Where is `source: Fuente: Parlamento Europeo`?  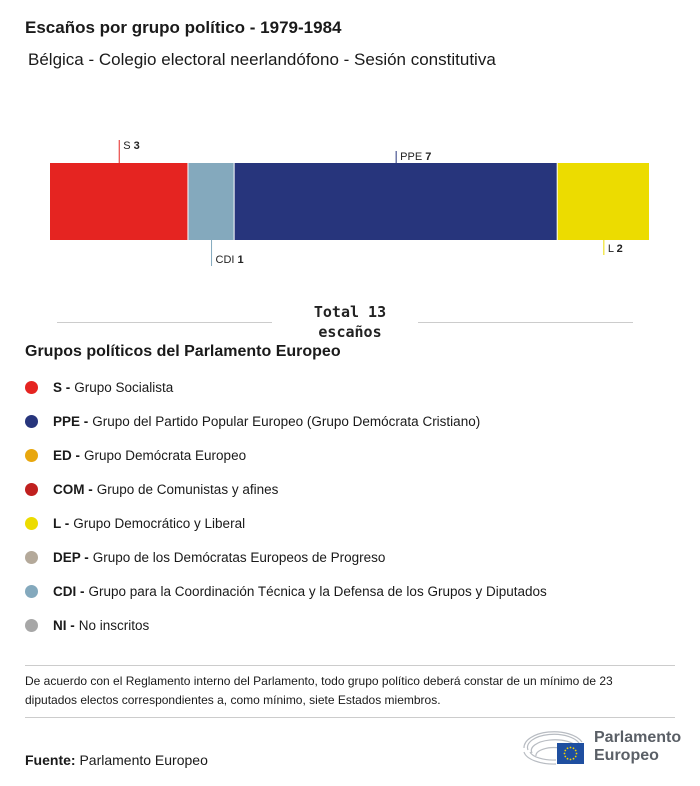
source: Fuente: Parlamento Europeo is located at coordinates (116, 760).